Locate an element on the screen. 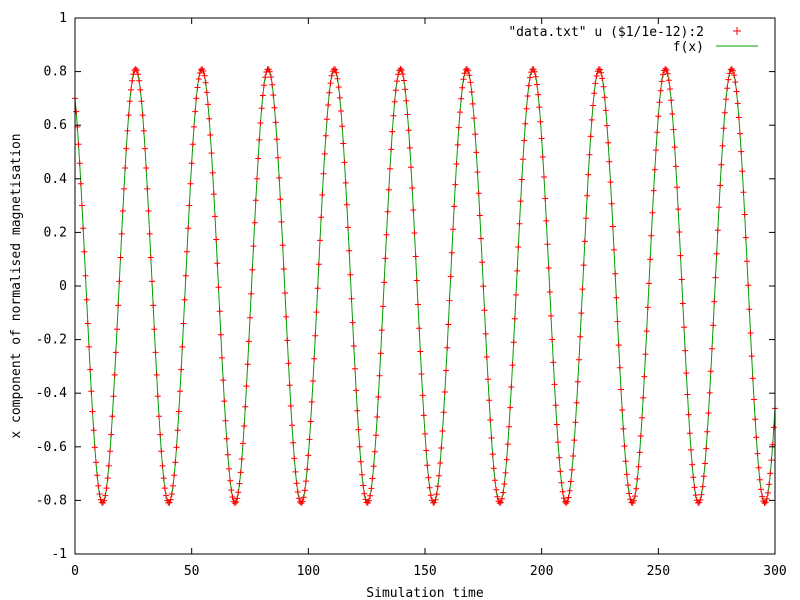 This screenshot has height=600, width=800. x-tick-label: 300 is located at coordinates (774, 571).